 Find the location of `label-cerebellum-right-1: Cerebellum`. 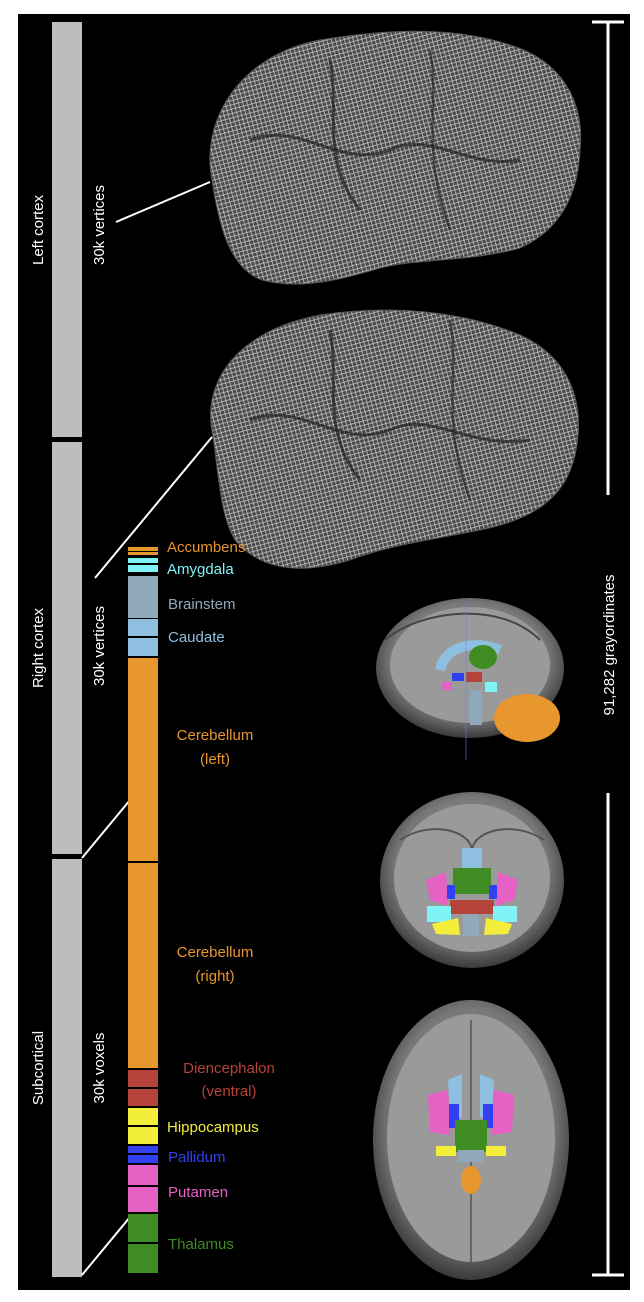

label-cerebellum-right-1: Cerebellum is located at coordinates (215, 952).